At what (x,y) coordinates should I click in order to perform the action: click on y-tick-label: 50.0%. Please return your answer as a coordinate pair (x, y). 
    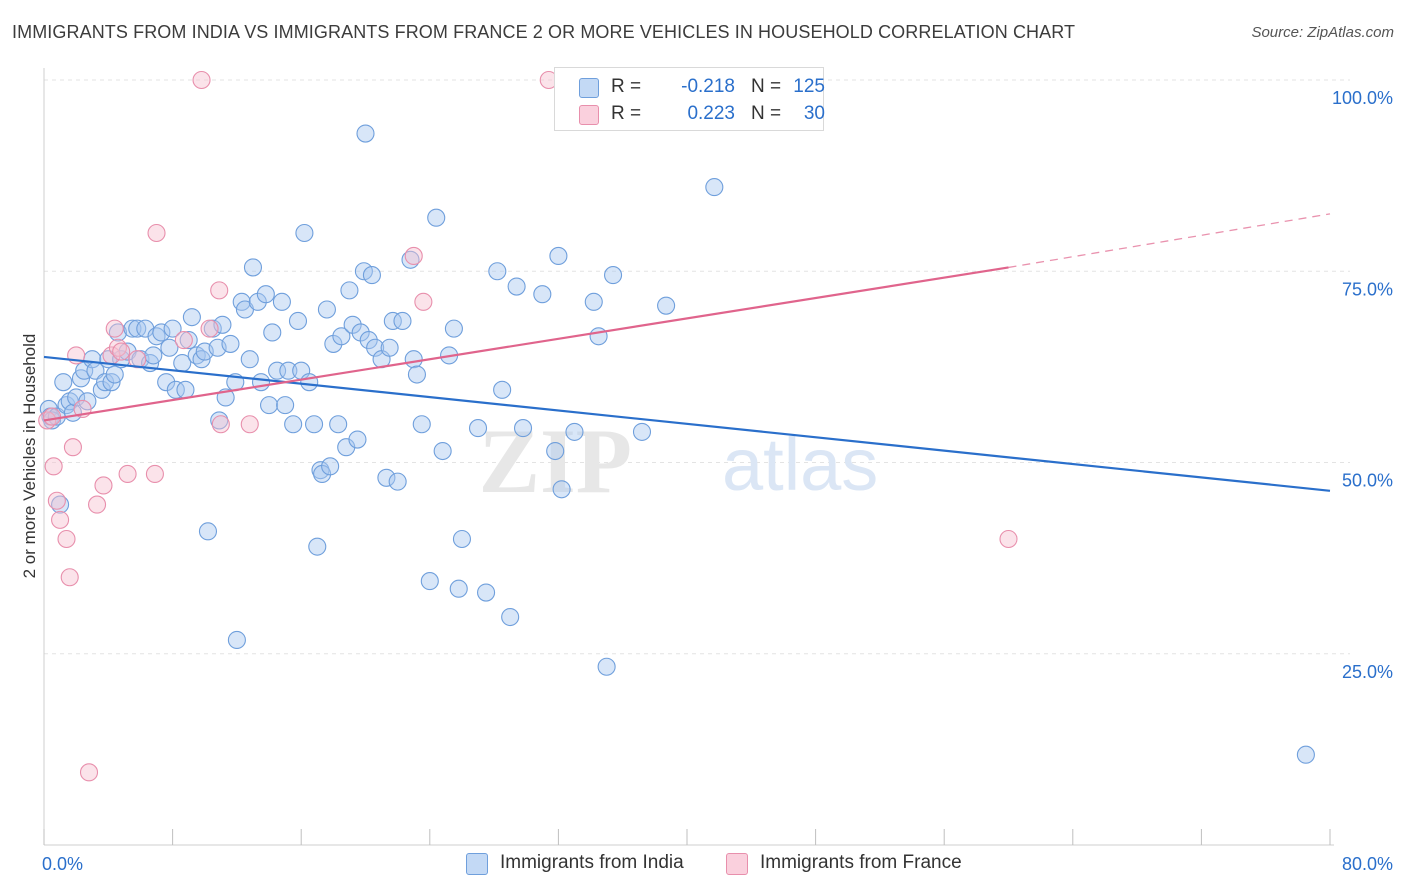
    Looking at the image, I should click on (1367, 481).